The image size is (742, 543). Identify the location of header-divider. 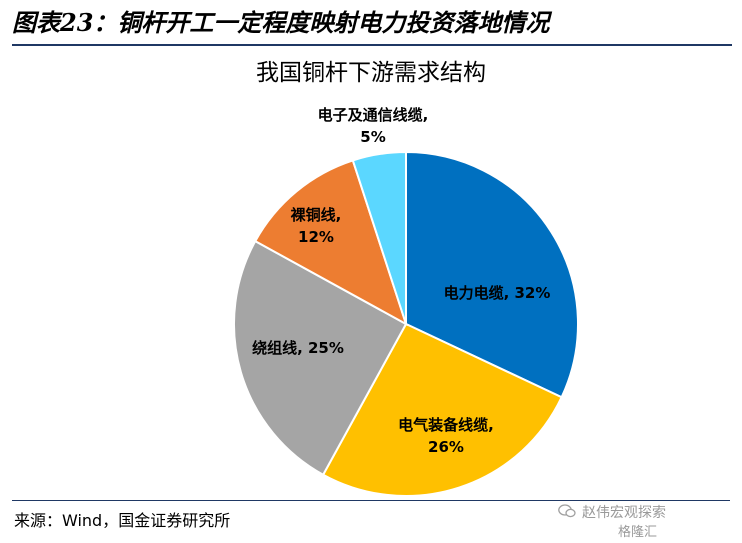
(372, 45).